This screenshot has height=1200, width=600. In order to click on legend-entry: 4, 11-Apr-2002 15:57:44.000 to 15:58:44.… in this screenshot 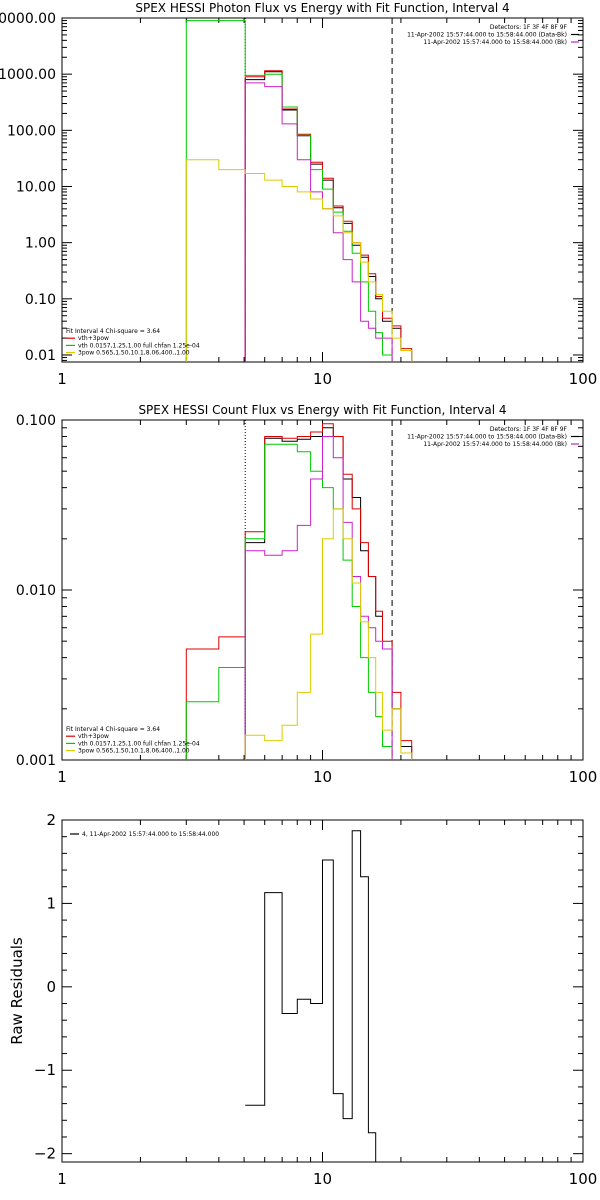, I will do `click(150, 834)`.